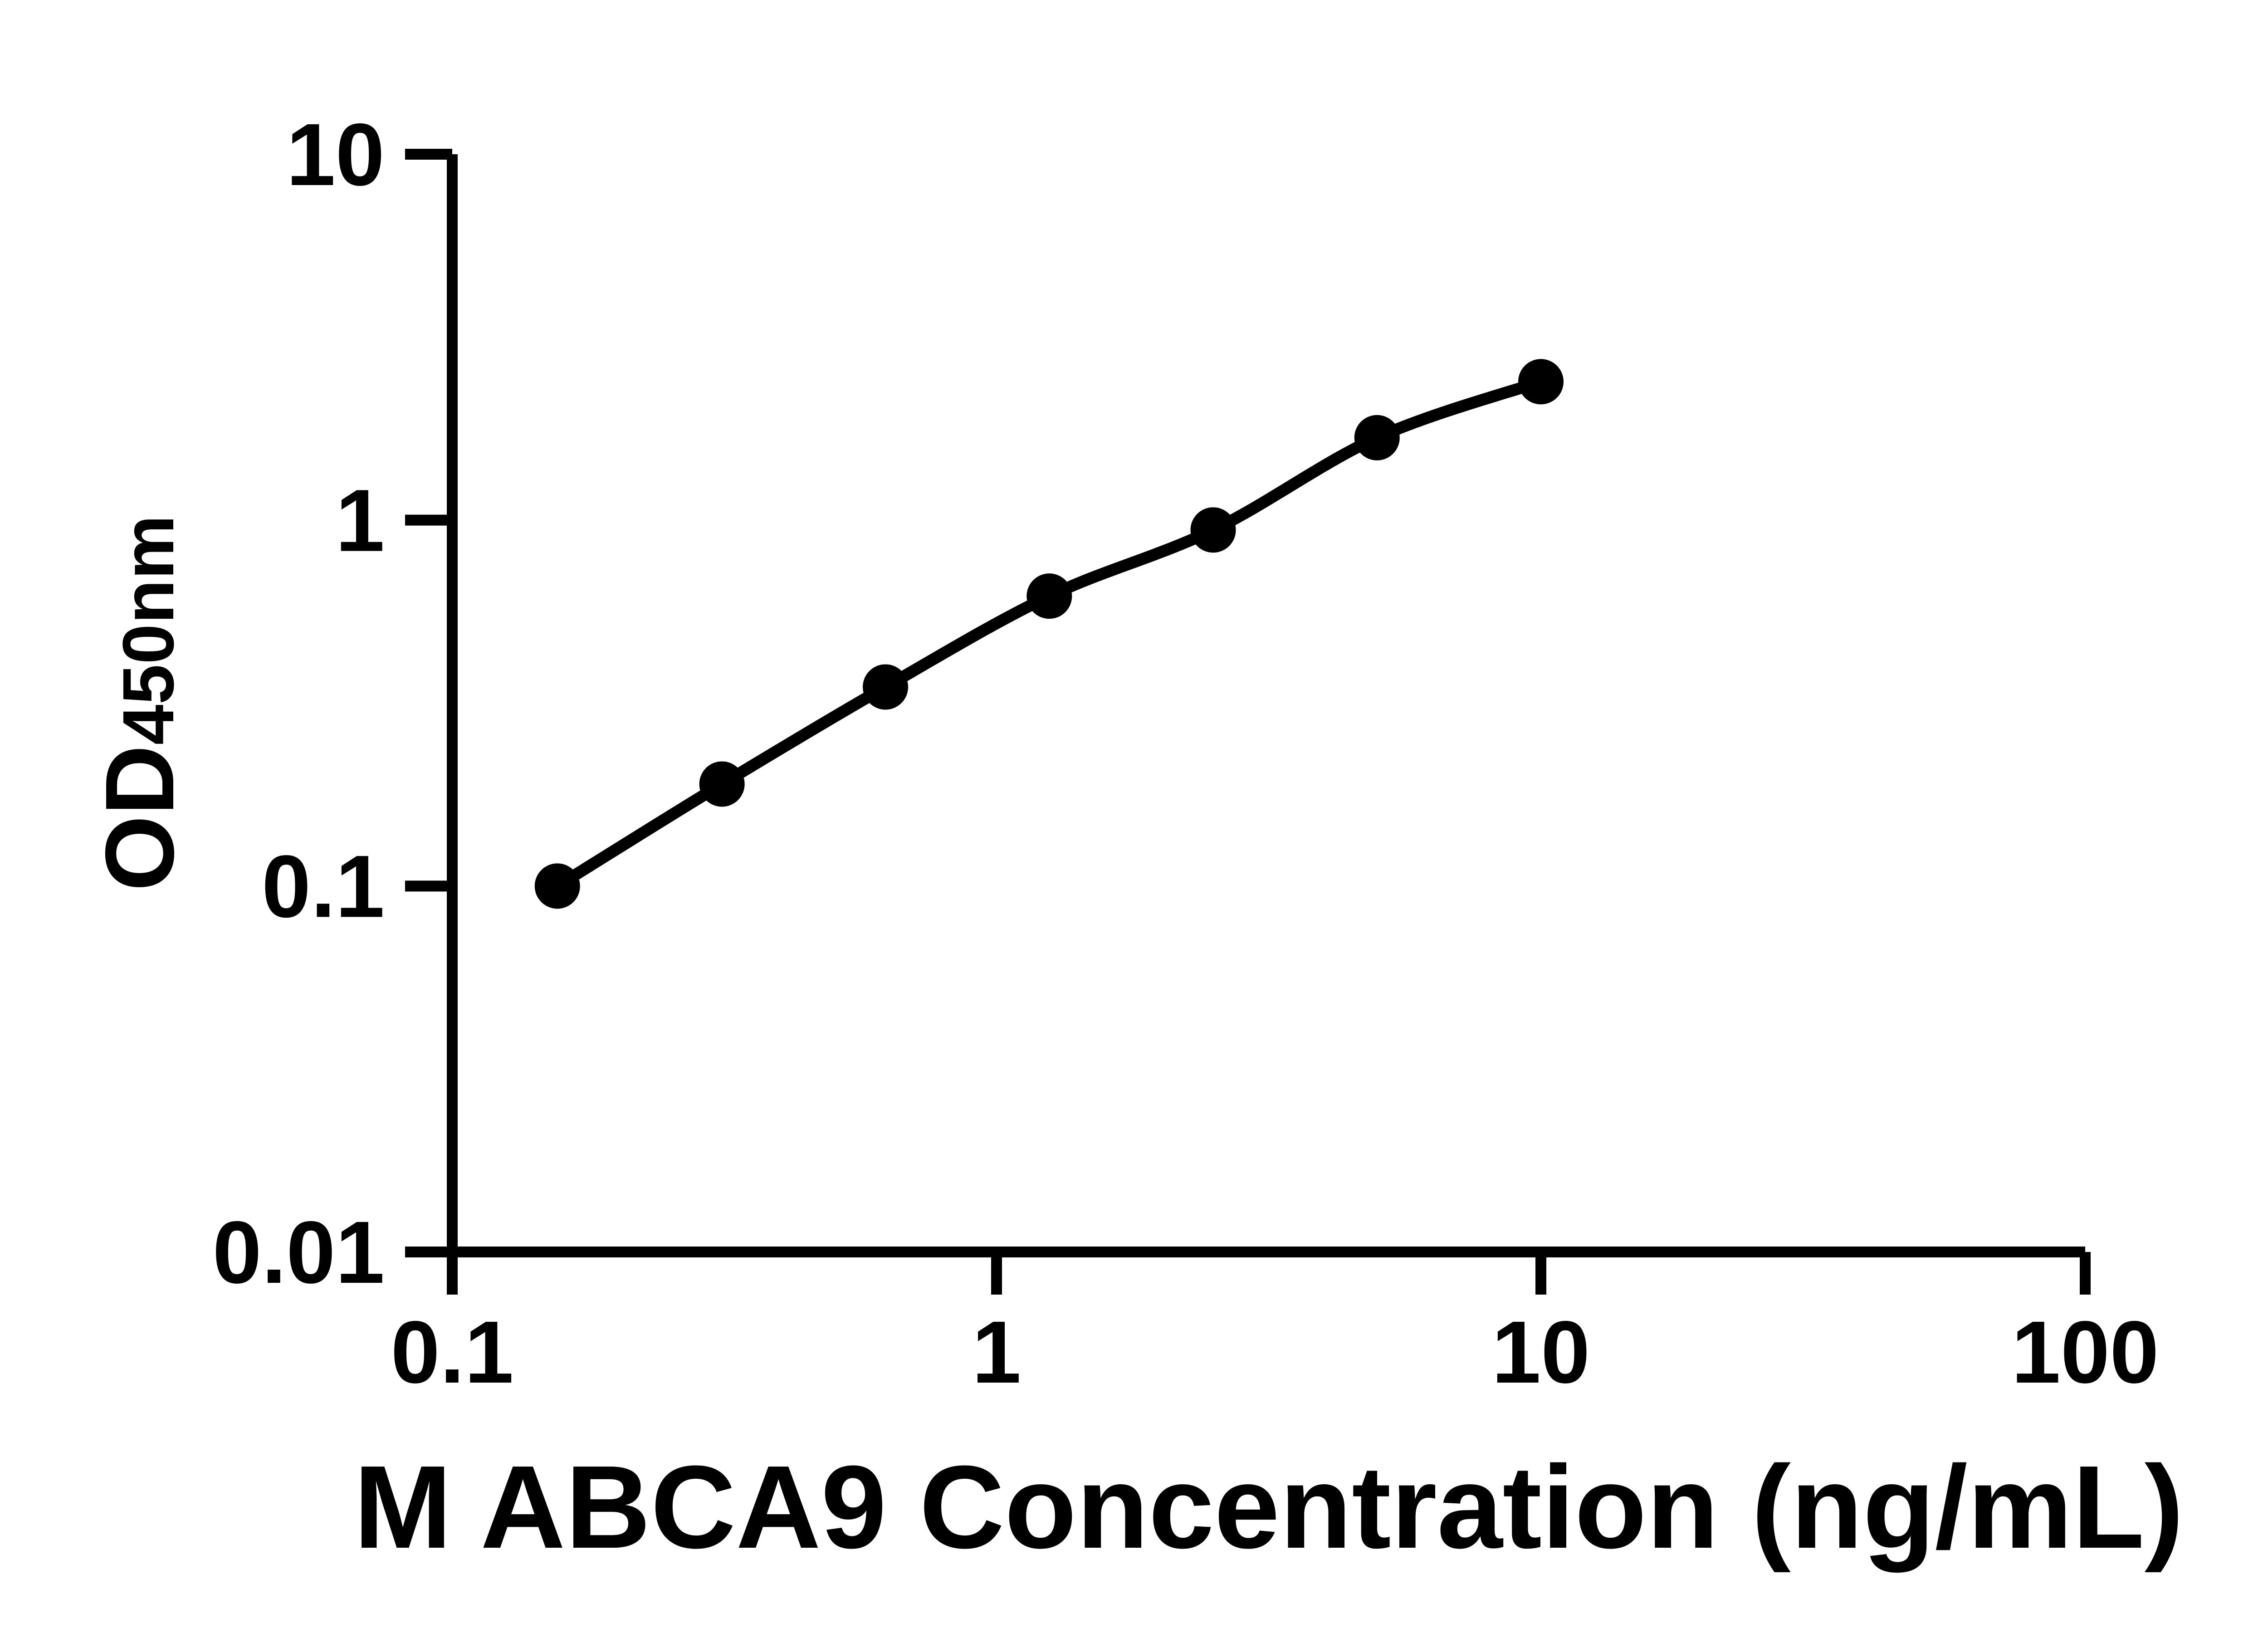 The height and width of the screenshot is (1633, 2268). Describe the element at coordinates (148, 630) in the screenshot. I see `y-axis-title-subscript: 450nm` at that location.